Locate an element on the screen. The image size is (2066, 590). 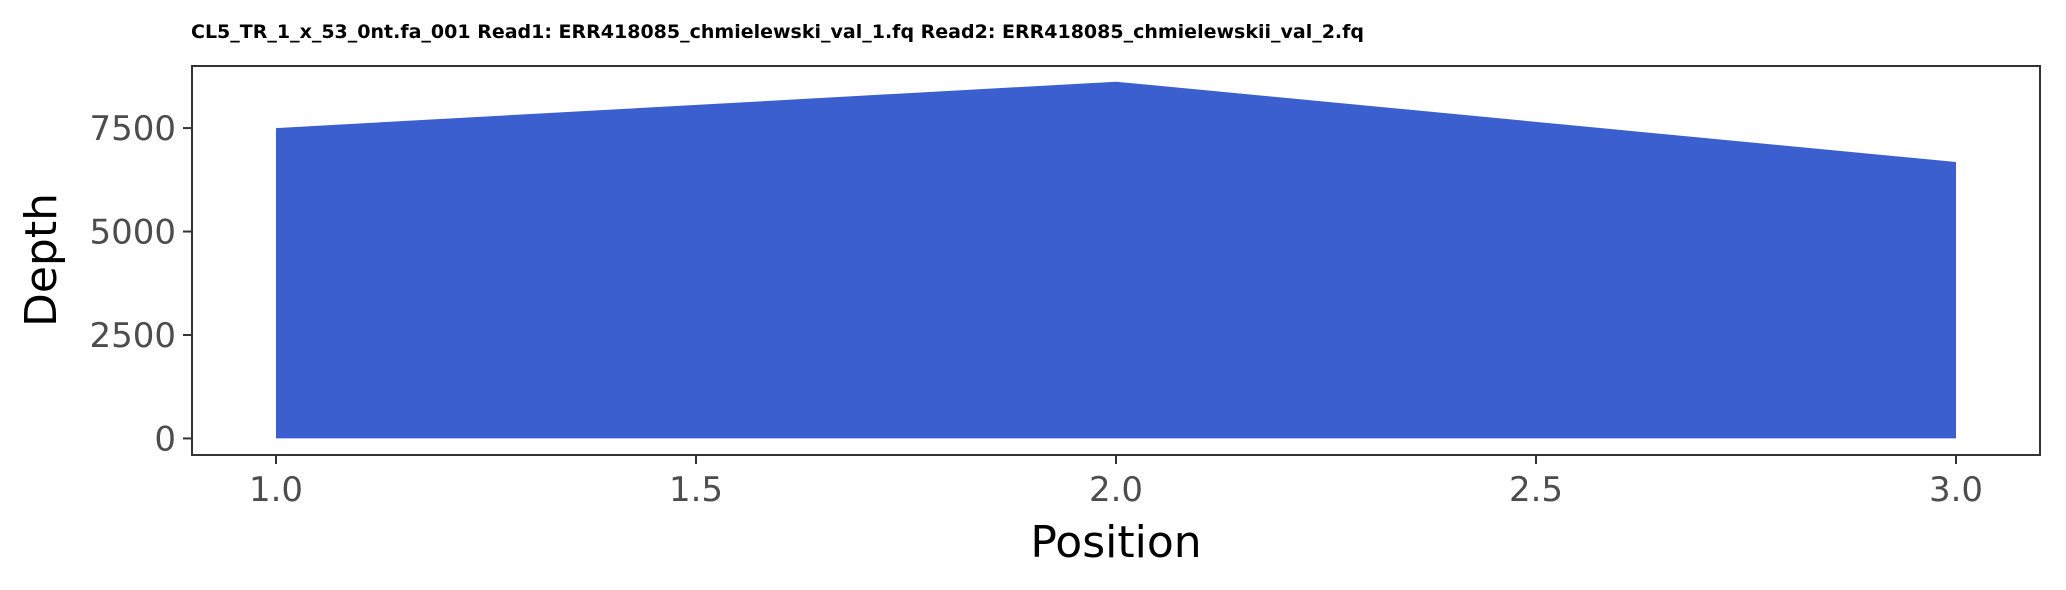
y-tick-label: 2500 is located at coordinates (132, 336).